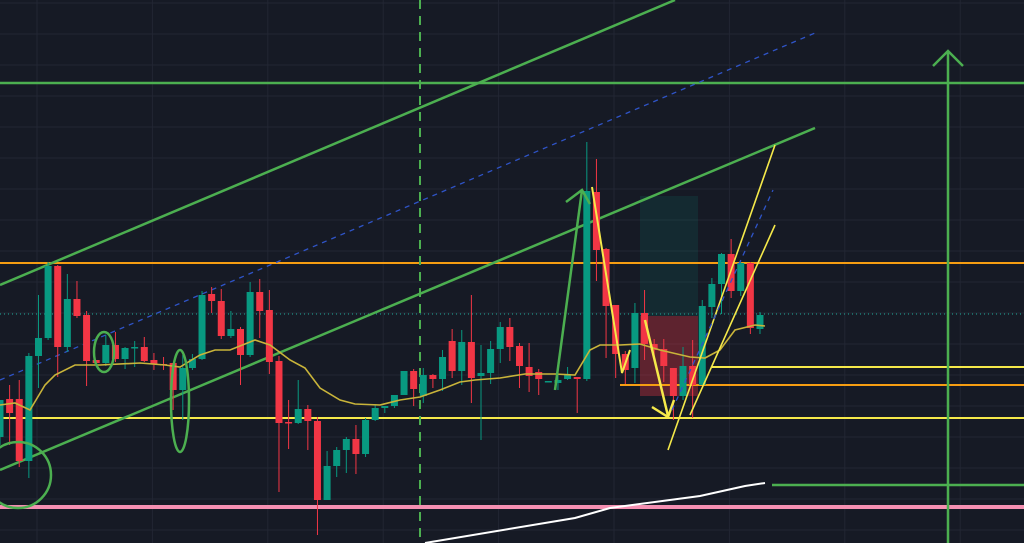 This screenshot has width=1024, height=543. What do you see at coordinates (669, 256) in the screenshot?
I see `long-position-target-zone` at bounding box center [669, 256].